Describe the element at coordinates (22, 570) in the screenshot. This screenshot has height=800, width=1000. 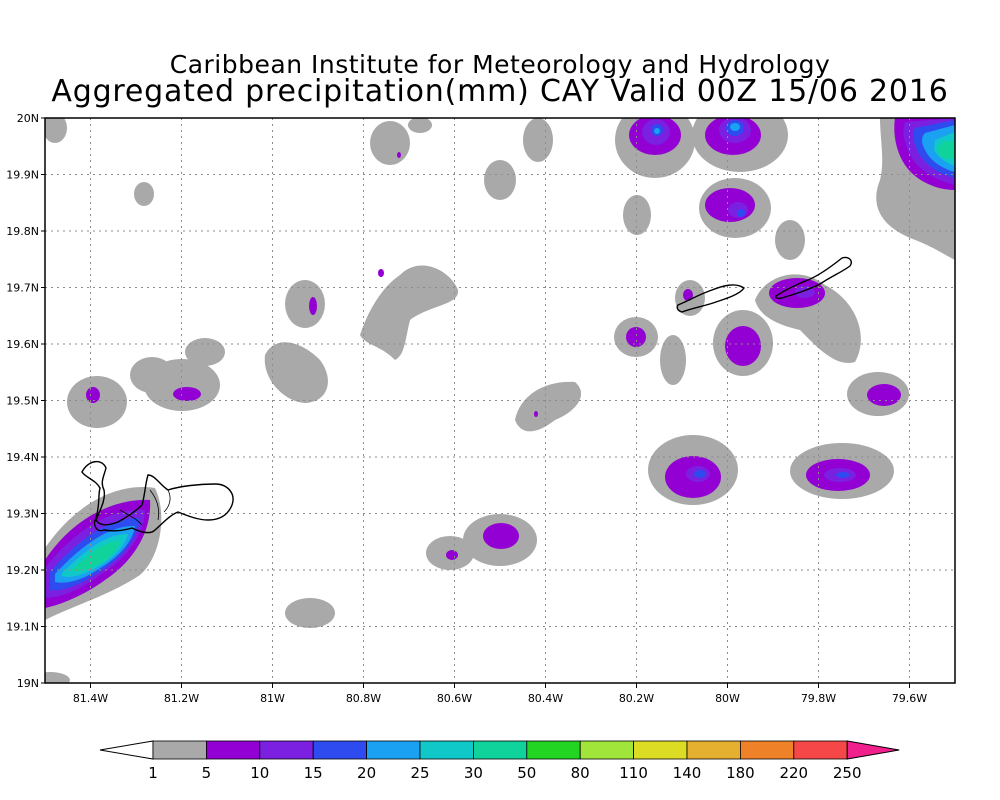
I see `y-tick-label: 19.2N` at that location.